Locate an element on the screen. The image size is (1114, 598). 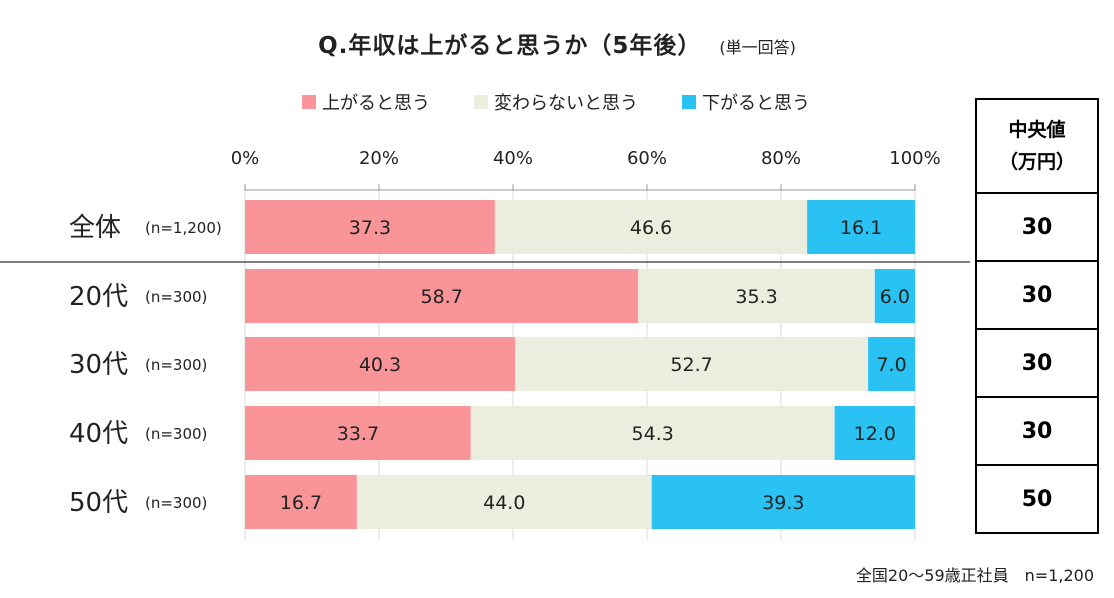
legend-item-up: 上がると思う is located at coordinates (366, 102).